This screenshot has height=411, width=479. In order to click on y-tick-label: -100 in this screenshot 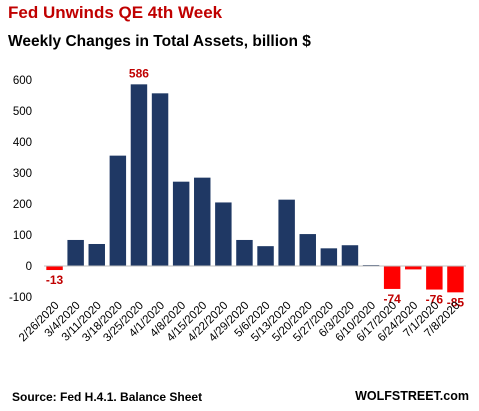, I will do `click(20, 298)`.